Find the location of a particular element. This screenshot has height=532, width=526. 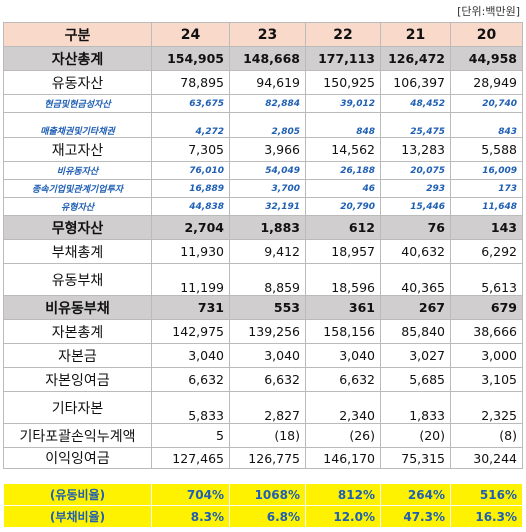

value-cell: 158,156 is located at coordinates (343, 331).